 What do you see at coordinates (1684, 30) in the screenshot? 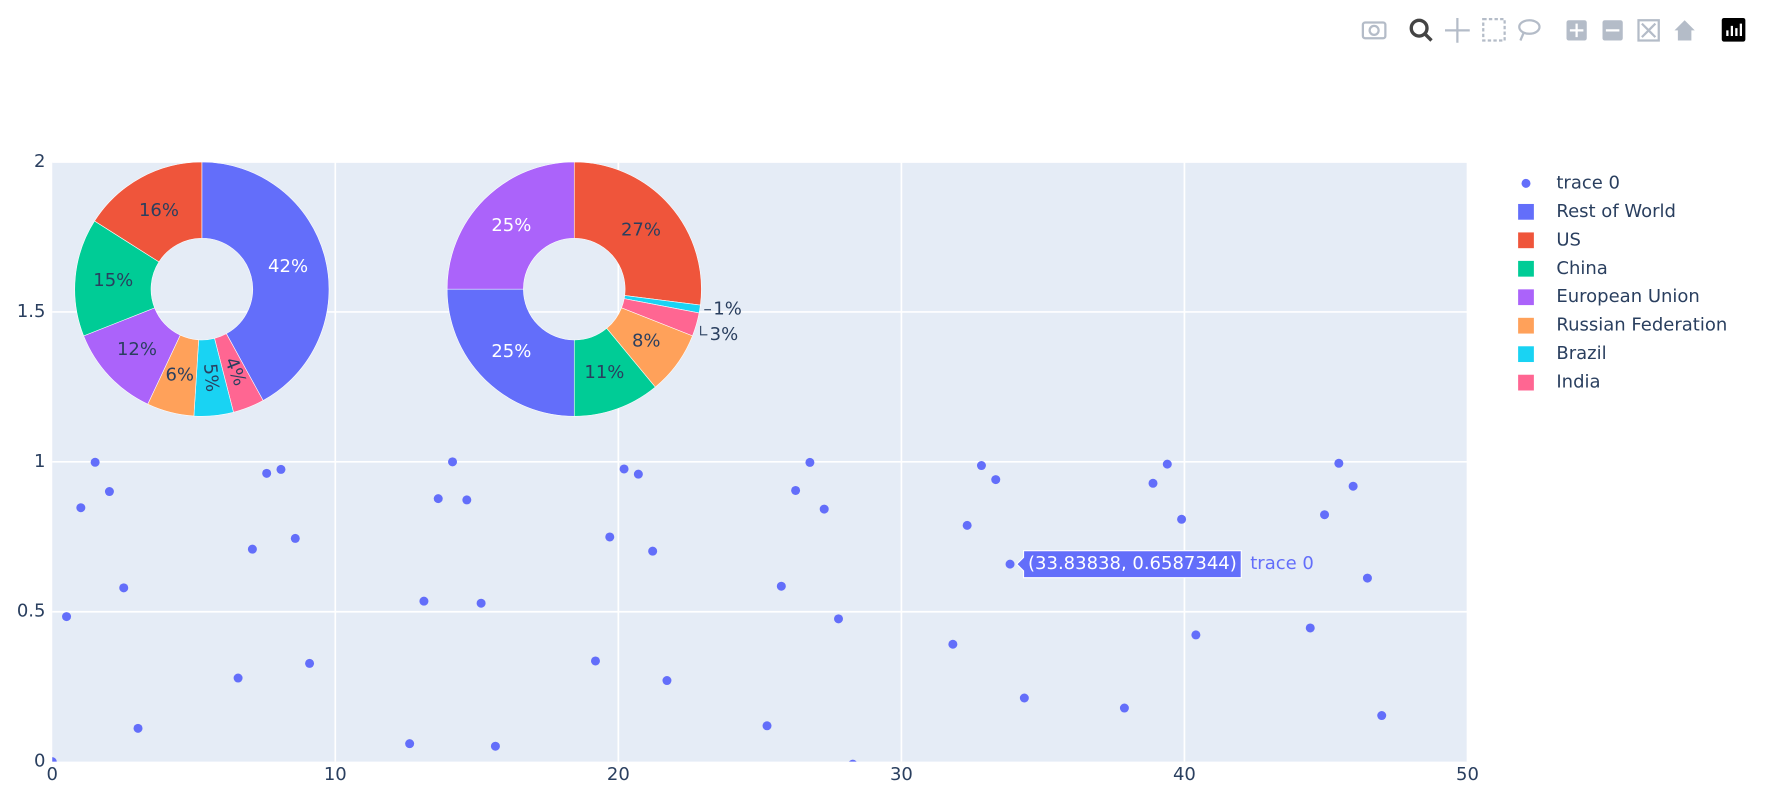
I see `reset-button` at bounding box center [1684, 30].